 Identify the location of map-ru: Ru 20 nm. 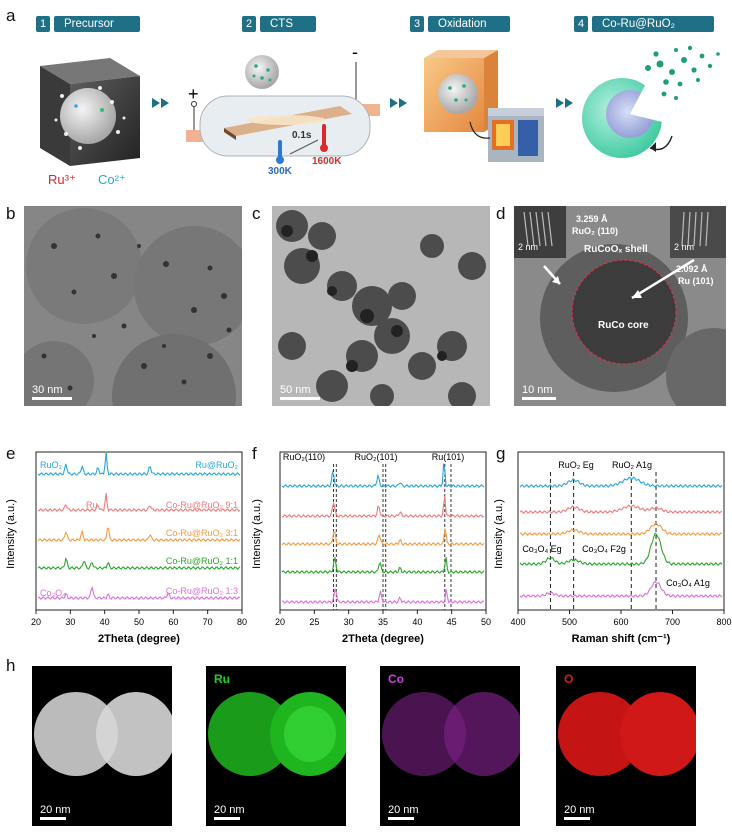
(276, 746).